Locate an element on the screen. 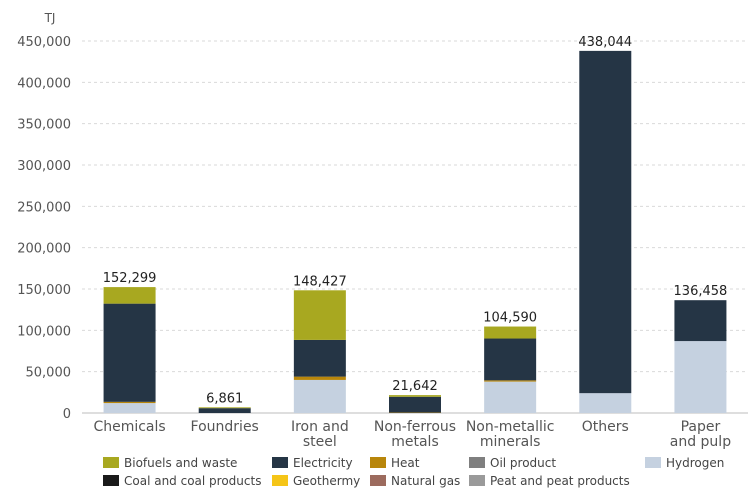 This screenshot has height=493, width=755. legend-label: Natural gas is located at coordinates (425, 481).